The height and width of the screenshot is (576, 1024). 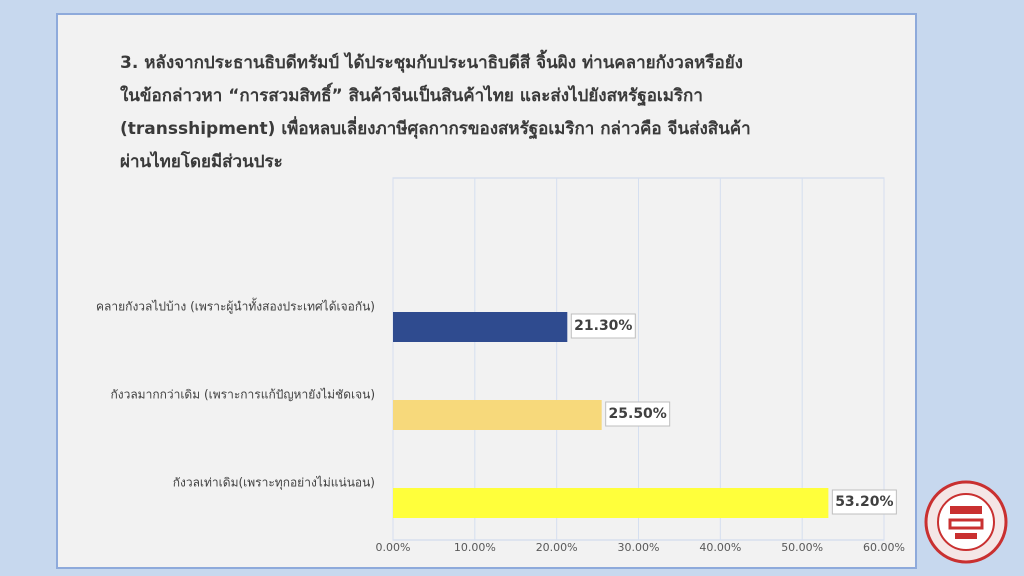 I want to click on x-tick-label: 40.00%, so click(x=720, y=547).